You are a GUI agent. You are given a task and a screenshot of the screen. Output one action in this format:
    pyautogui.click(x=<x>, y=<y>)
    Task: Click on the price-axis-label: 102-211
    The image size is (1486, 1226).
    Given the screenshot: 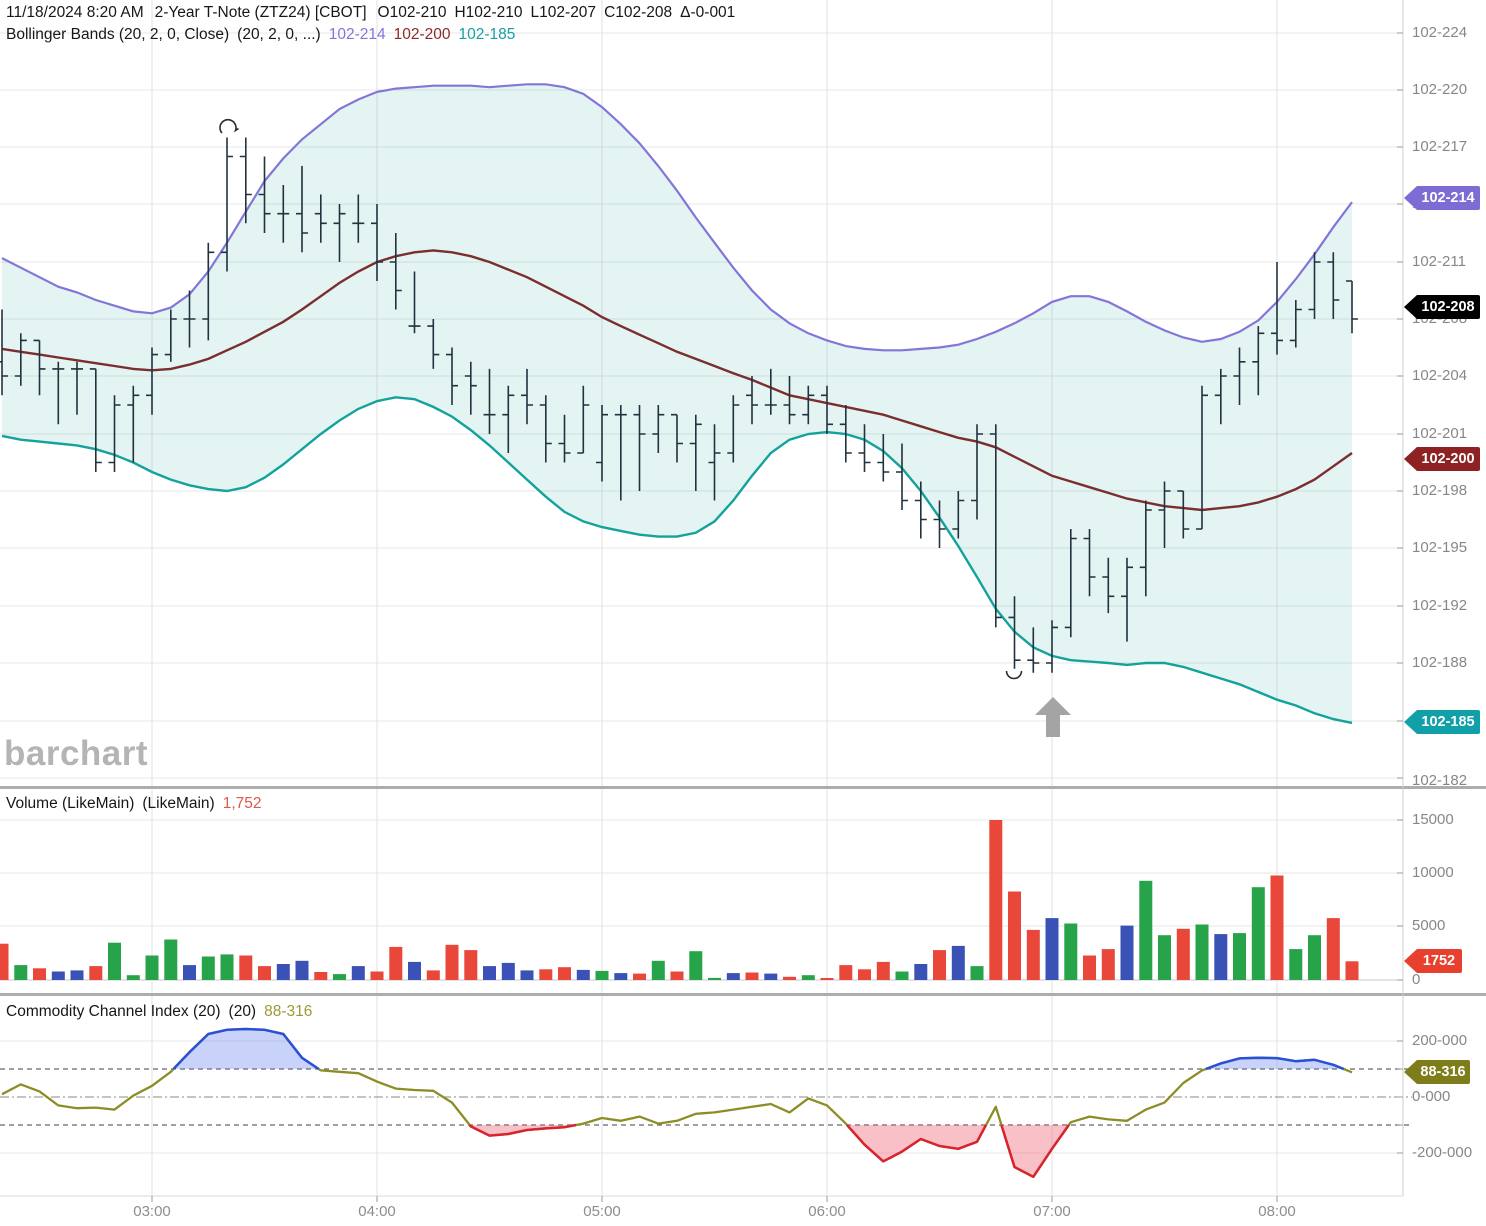 What is the action you would take?
    pyautogui.click(x=1439, y=261)
    